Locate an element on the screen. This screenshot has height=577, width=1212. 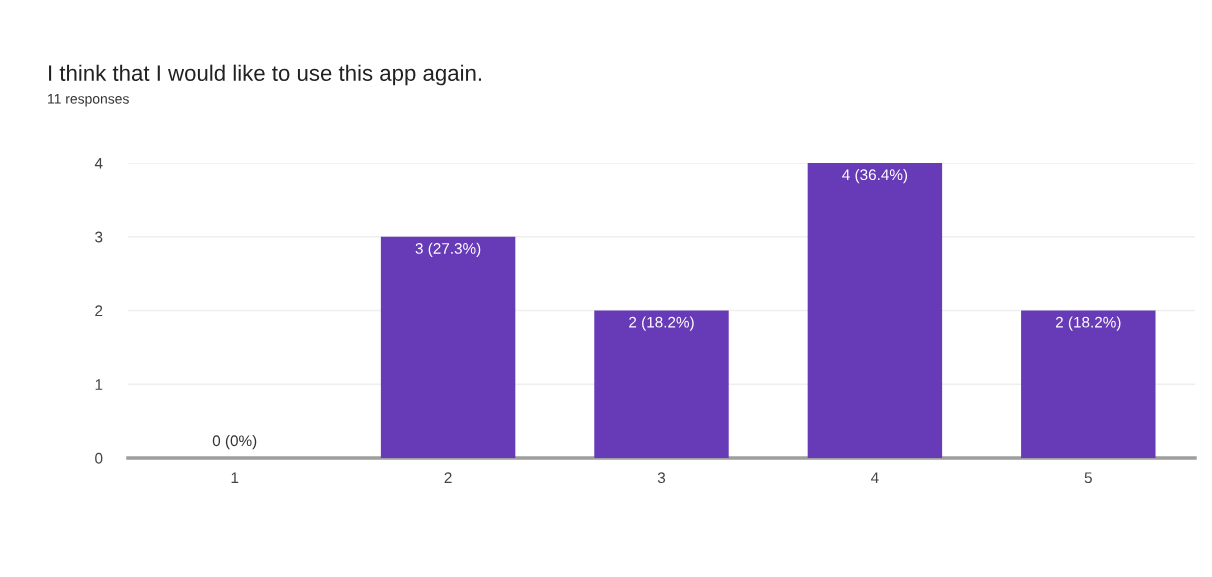
y-tick-label: 3 is located at coordinates (99, 237).